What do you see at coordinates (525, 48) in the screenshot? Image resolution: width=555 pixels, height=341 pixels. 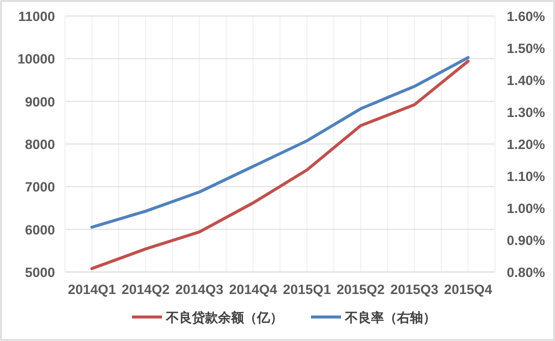 I see `y2tick: 1.50%` at bounding box center [525, 48].